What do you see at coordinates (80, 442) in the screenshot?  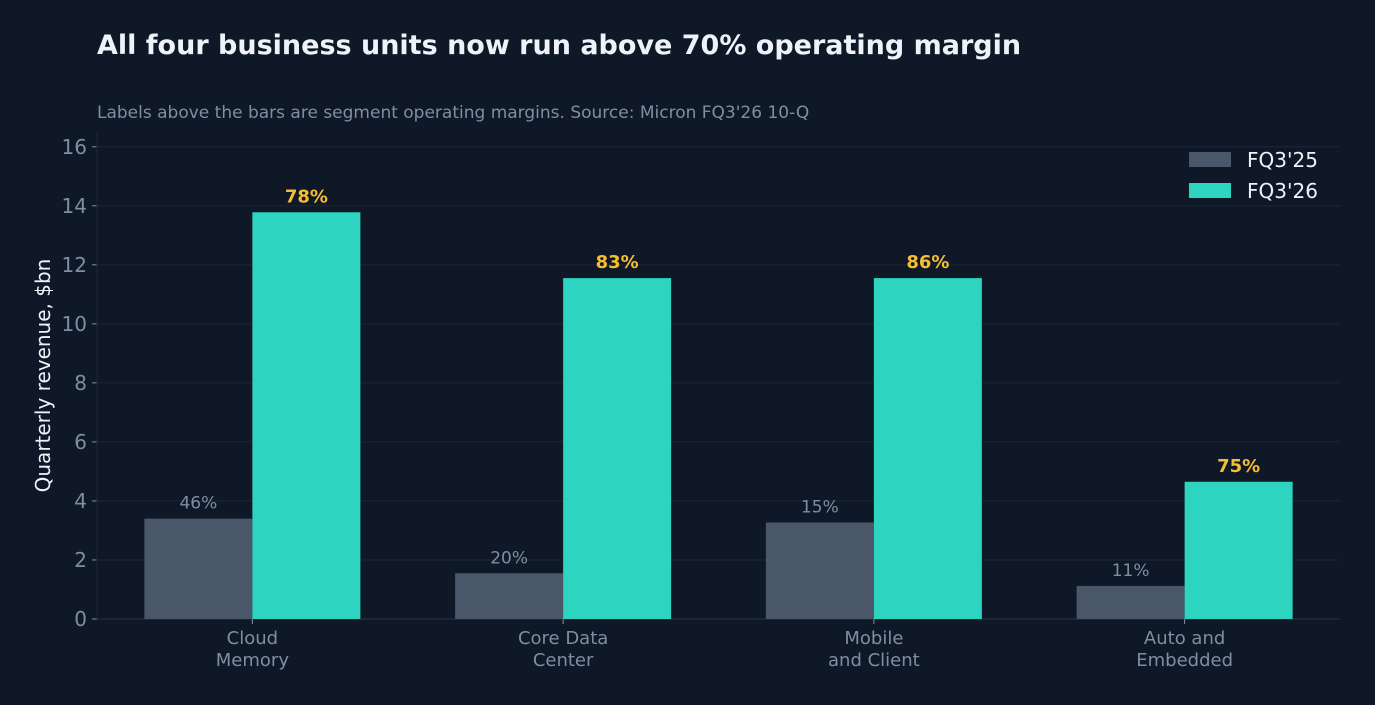 I see `y-tick-label: 6` at bounding box center [80, 442].